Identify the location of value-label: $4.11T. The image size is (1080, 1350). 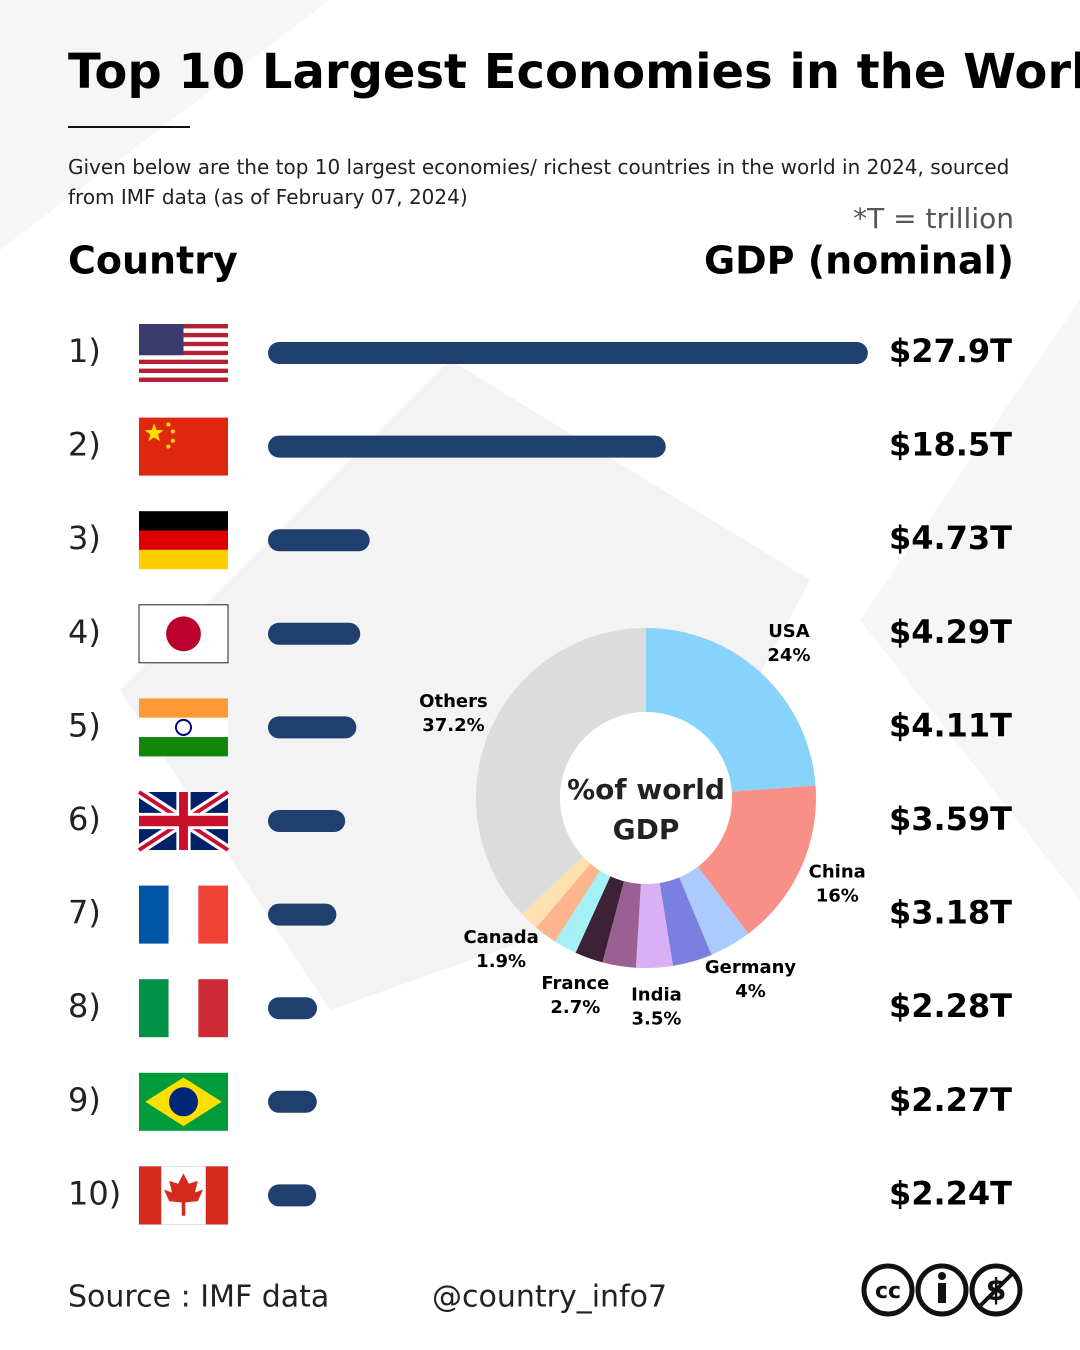
(950, 725).